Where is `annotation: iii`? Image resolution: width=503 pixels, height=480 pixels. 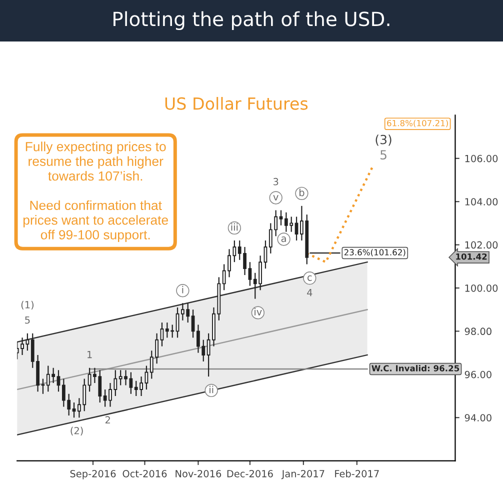
annotation: iii is located at coordinates (234, 227).